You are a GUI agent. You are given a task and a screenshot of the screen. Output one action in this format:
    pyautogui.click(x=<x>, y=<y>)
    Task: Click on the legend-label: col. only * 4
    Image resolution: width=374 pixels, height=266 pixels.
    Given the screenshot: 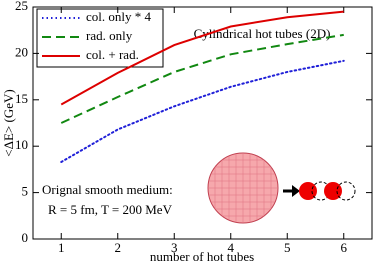 What is the action you would take?
    pyautogui.click(x=118, y=16)
    